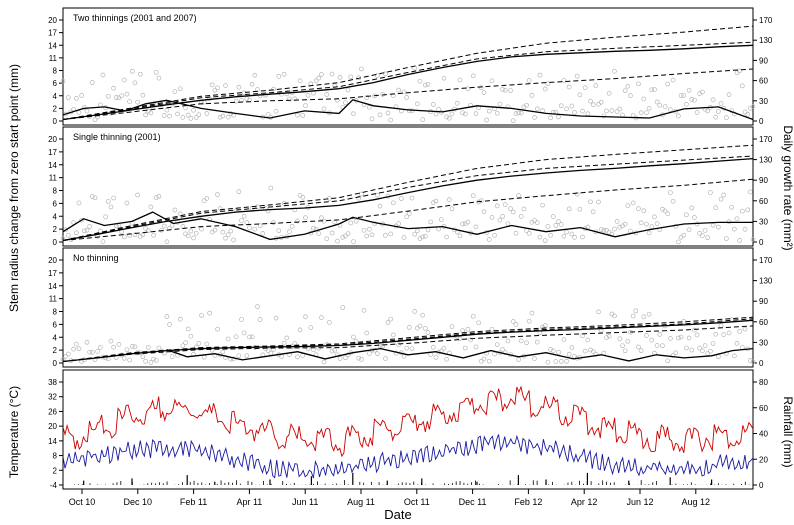 The width and height of the screenshot is (794, 525). What do you see at coordinates (135, 18) in the screenshot?
I see `panel-title: Two thinnings (2001 and 2007)` at bounding box center [135, 18].